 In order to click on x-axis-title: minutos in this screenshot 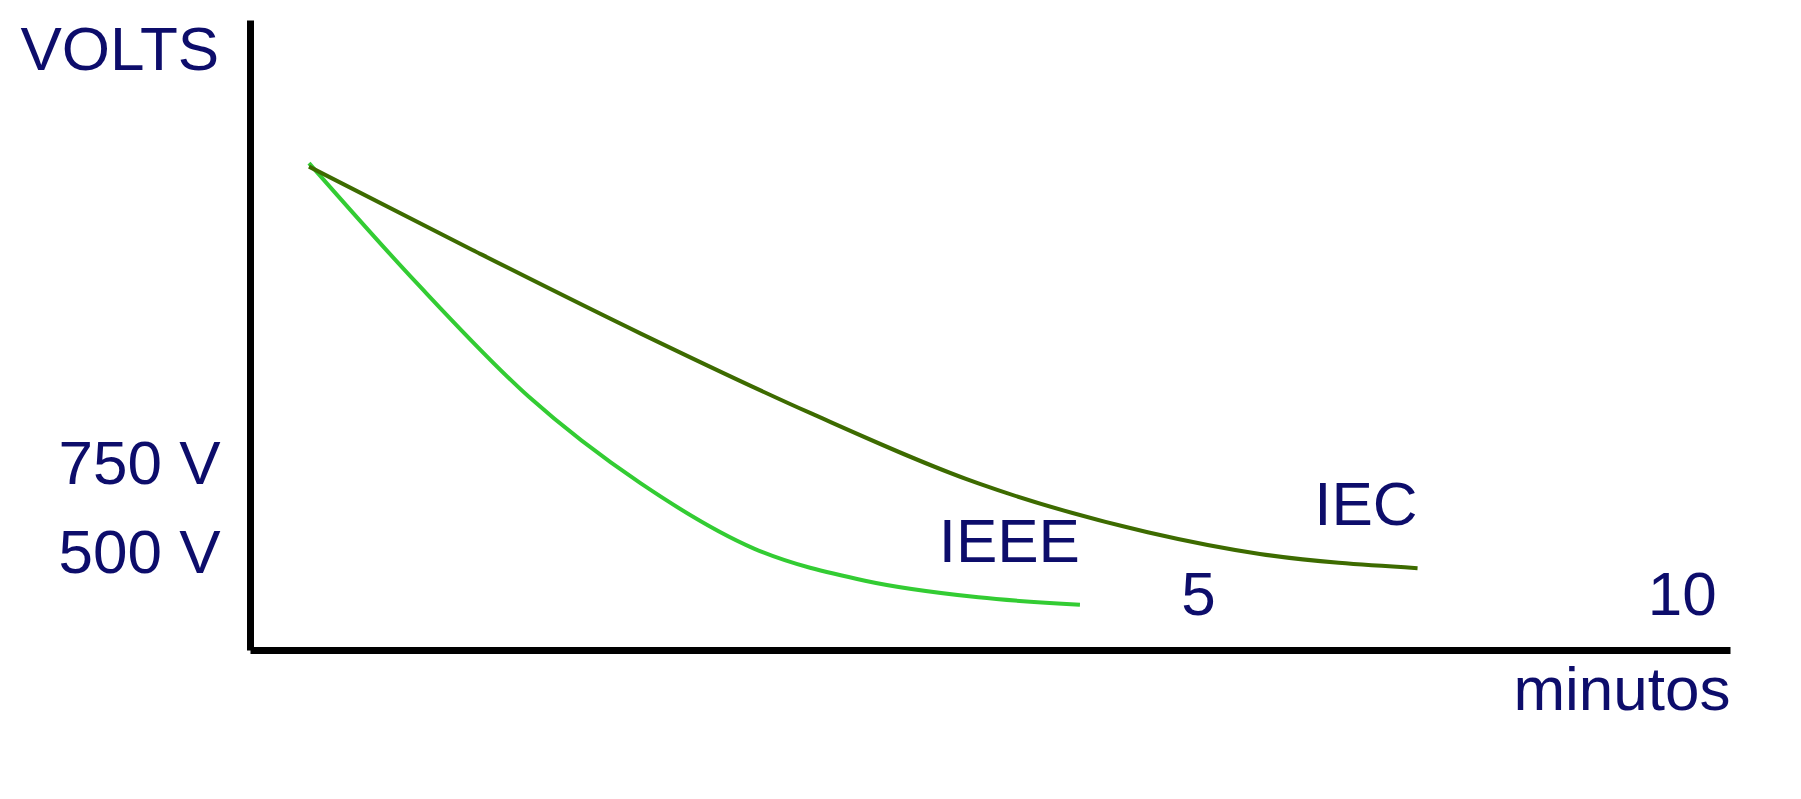, I will do `click(1622, 688)`.